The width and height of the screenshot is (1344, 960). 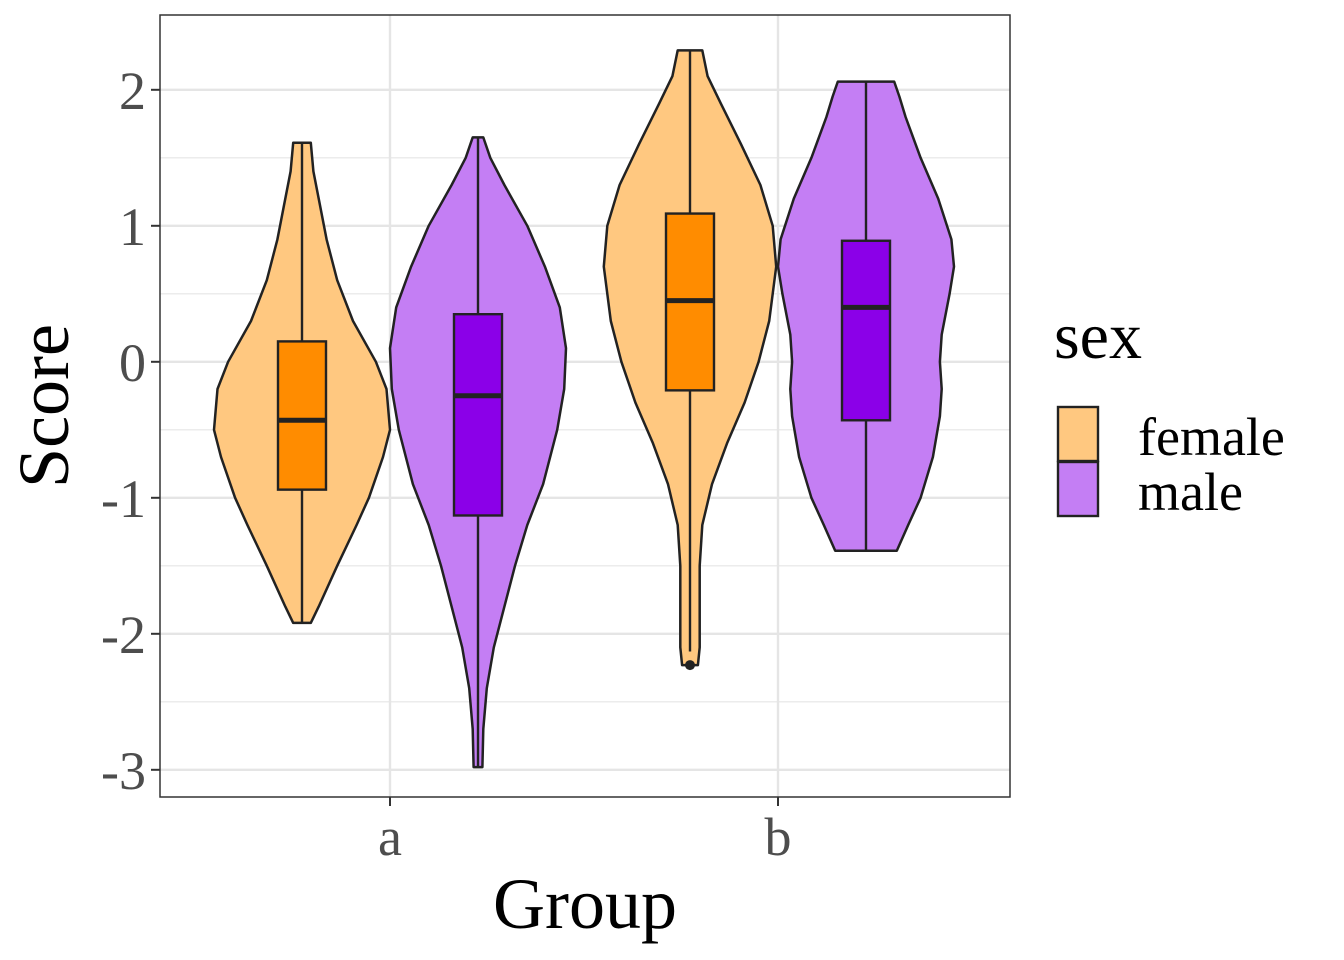 What do you see at coordinates (778, 837) in the screenshot?
I see `x-tick-label: b` at bounding box center [778, 837].